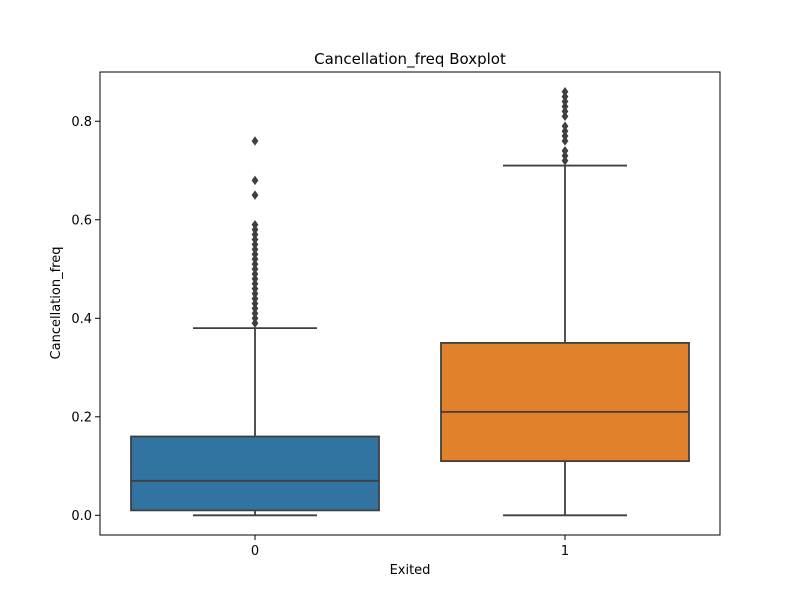 The image size is (800, 600). I want to click on x-tick-label: 1, so click(565, 551).